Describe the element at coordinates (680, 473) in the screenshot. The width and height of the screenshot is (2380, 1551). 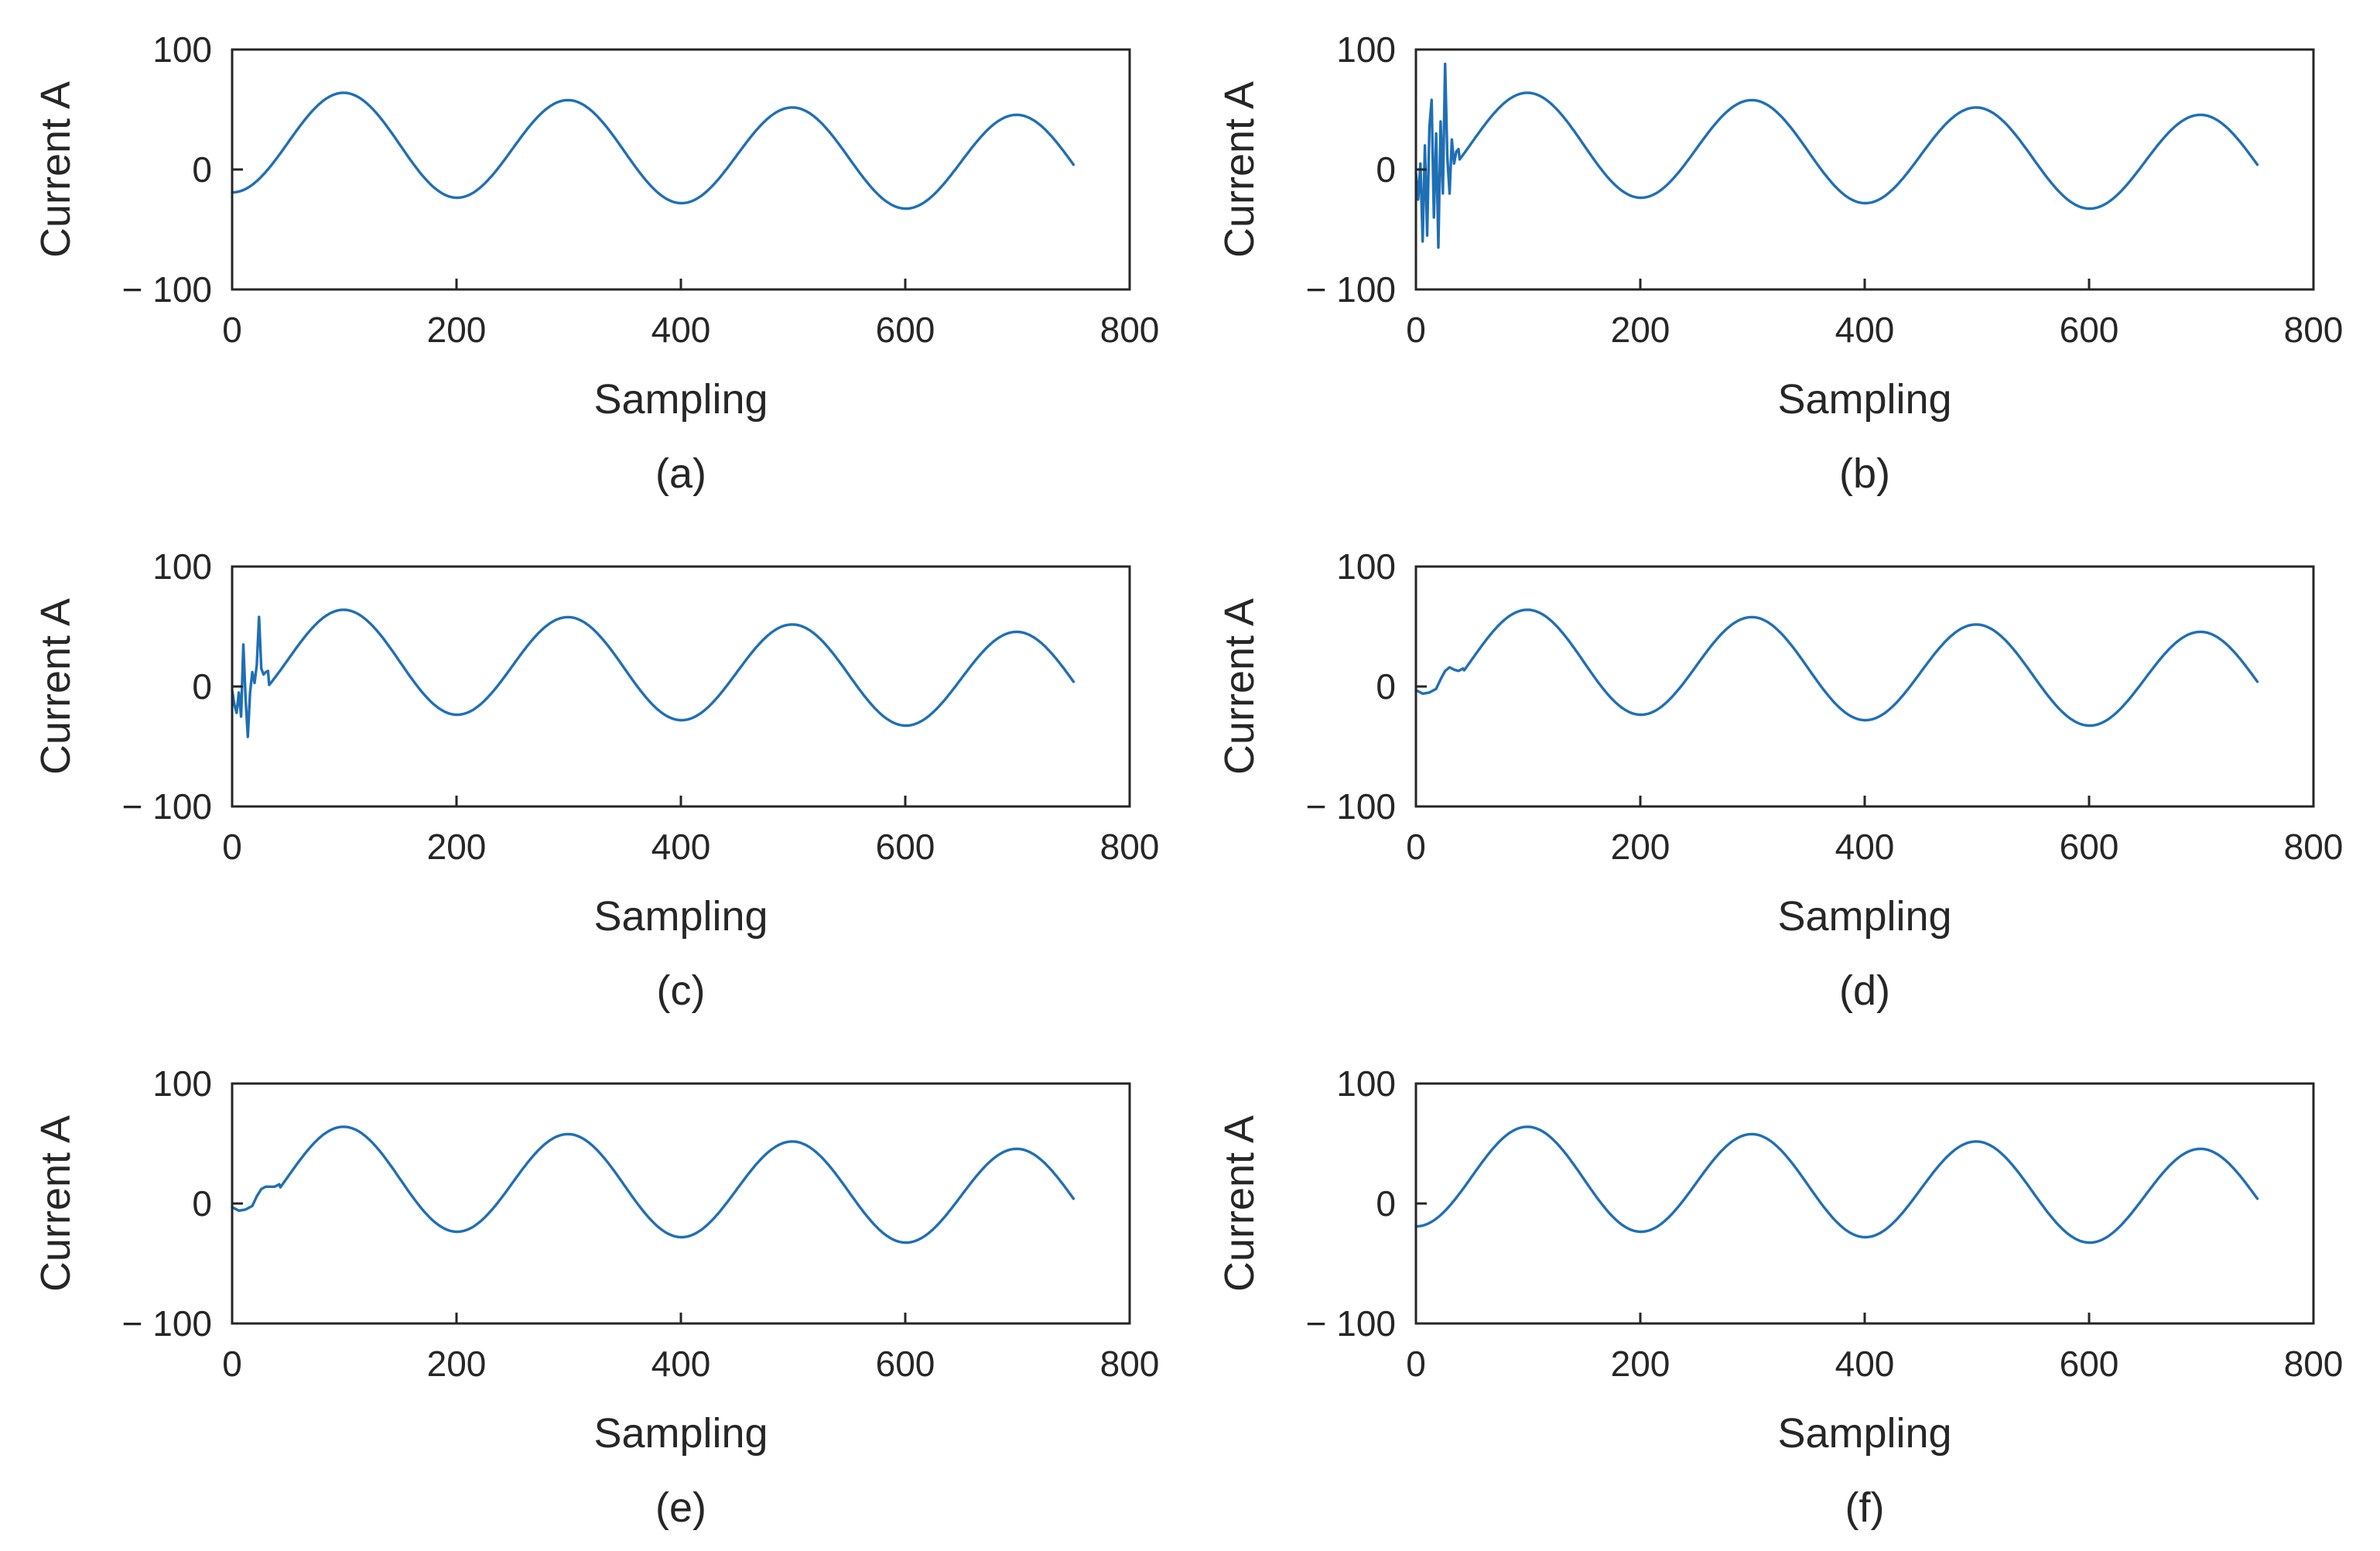
I see `panel-caption: (a)` at that location.